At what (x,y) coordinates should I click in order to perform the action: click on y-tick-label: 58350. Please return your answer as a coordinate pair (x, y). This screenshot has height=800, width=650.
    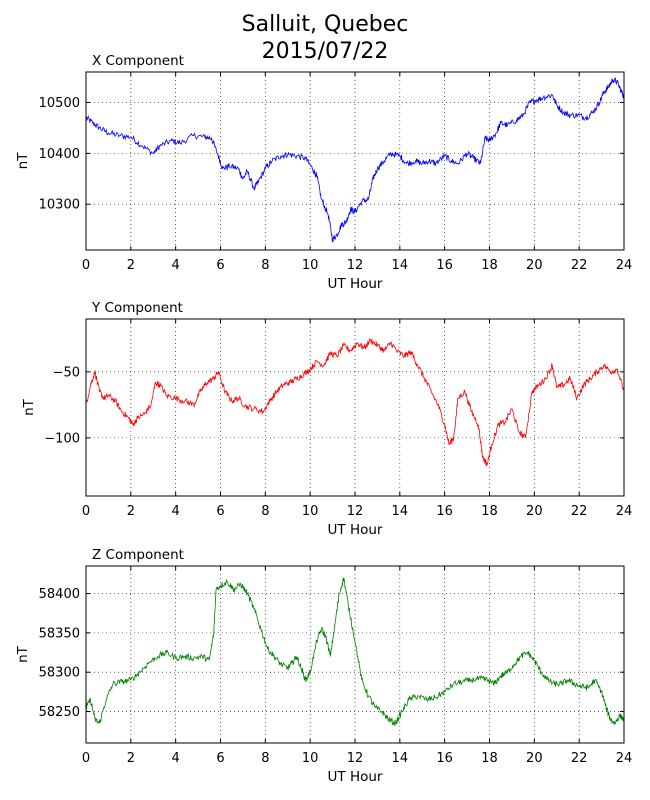
    Looking at the image, I should click on (59, 633).